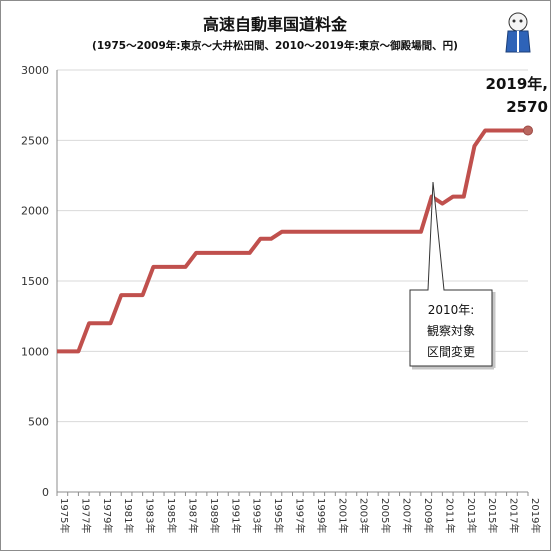  Describe the element at coordinates (535, 515) in the screenshot. I see `x-tick-label: 2019年` at that location.